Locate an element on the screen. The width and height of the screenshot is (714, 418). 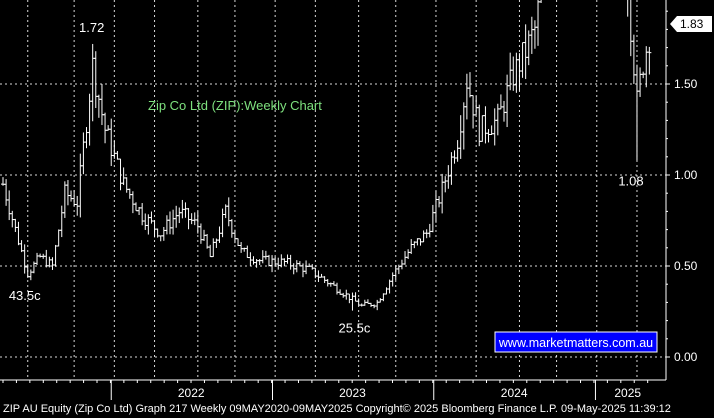
y-tick-label: 1.50 is located at coordinates (686, 84).